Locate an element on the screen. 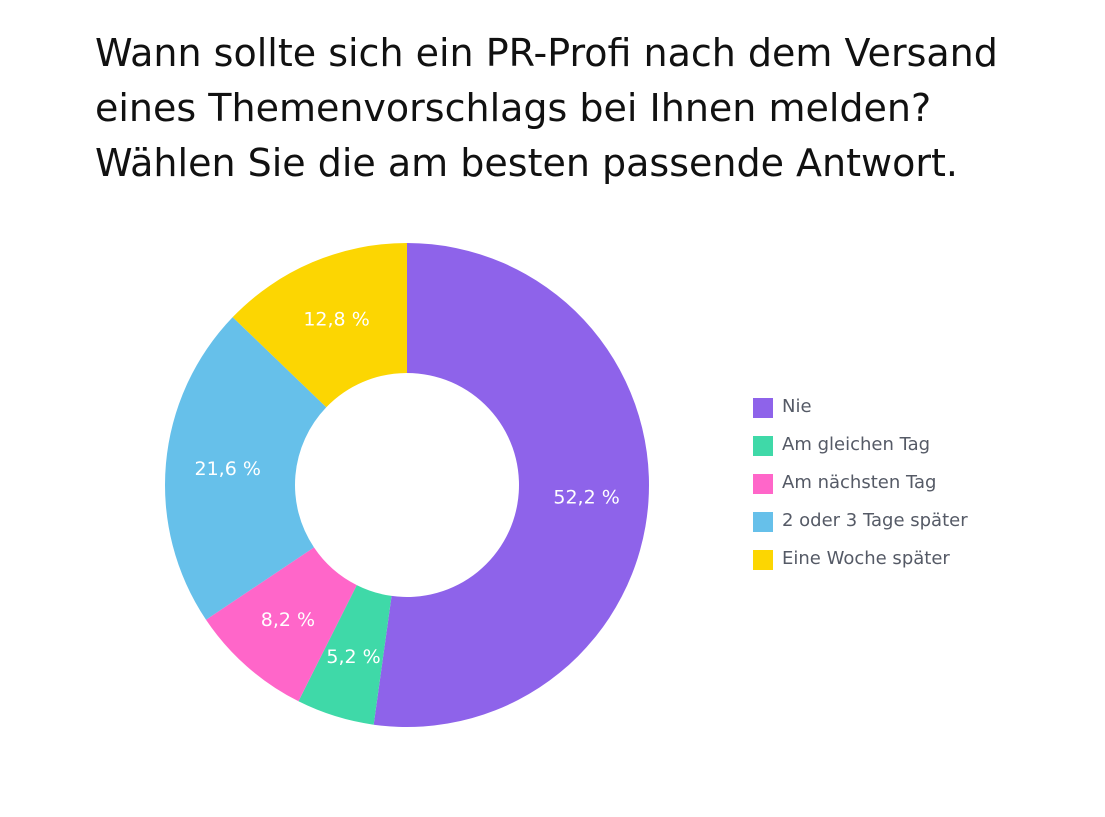 The height and width of the screenshot is (817, 1105). slice-value-label-1: 52,2 % is located at coordinates (586, 497).